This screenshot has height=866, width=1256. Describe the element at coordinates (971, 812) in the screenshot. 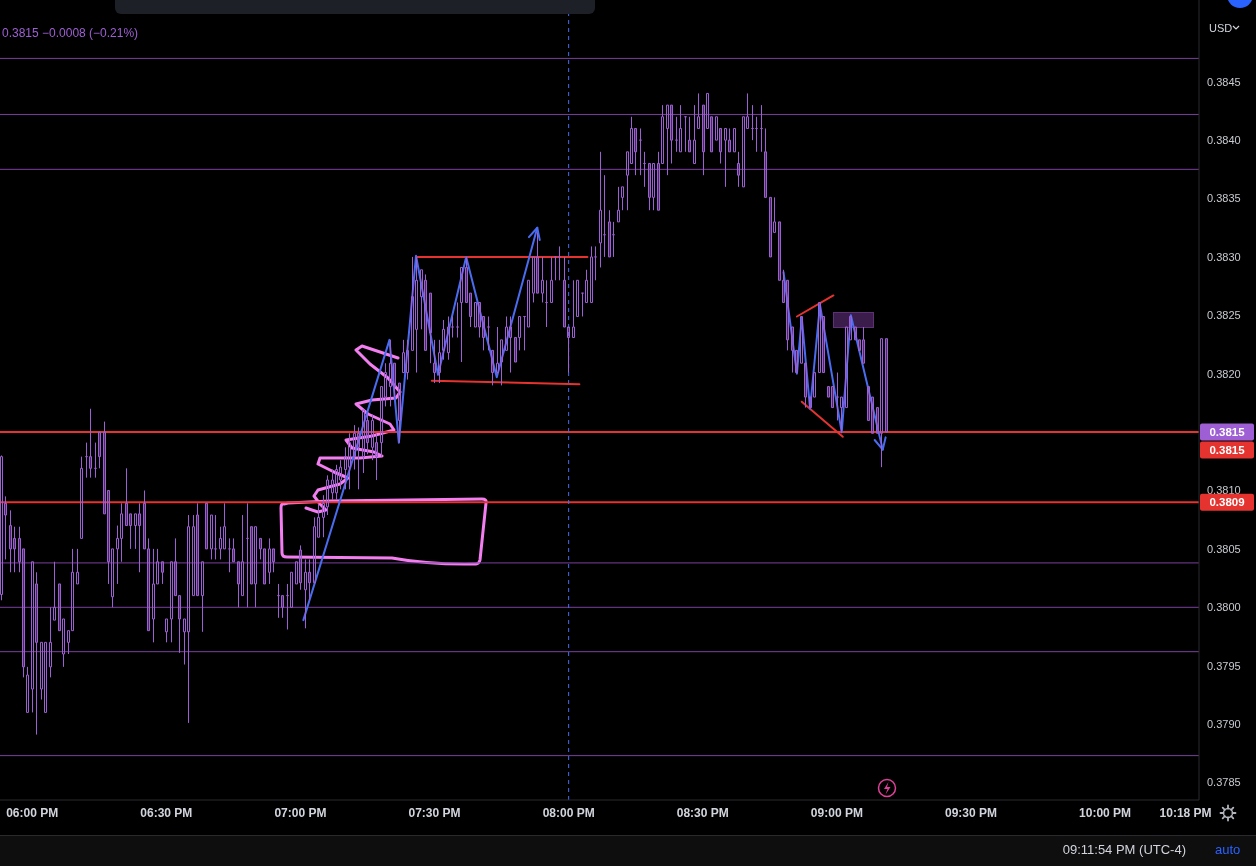

I see `x-tick-label: 09:30 PM` at that location.